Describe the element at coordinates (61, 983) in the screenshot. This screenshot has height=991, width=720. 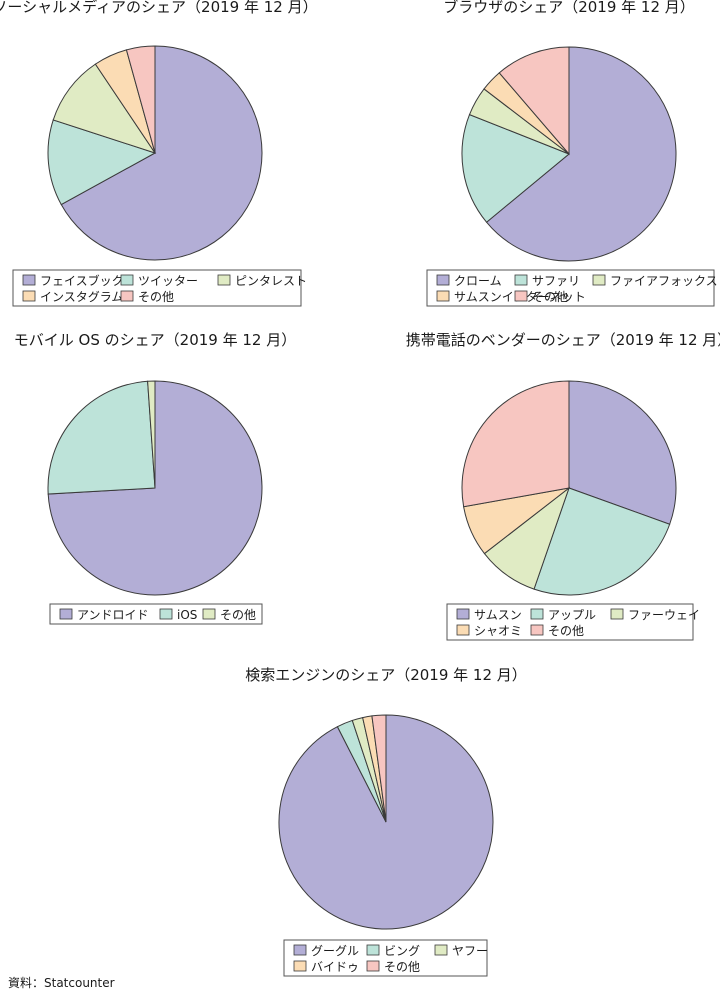
I see `source-note: 資料：Statcounter` at that location.